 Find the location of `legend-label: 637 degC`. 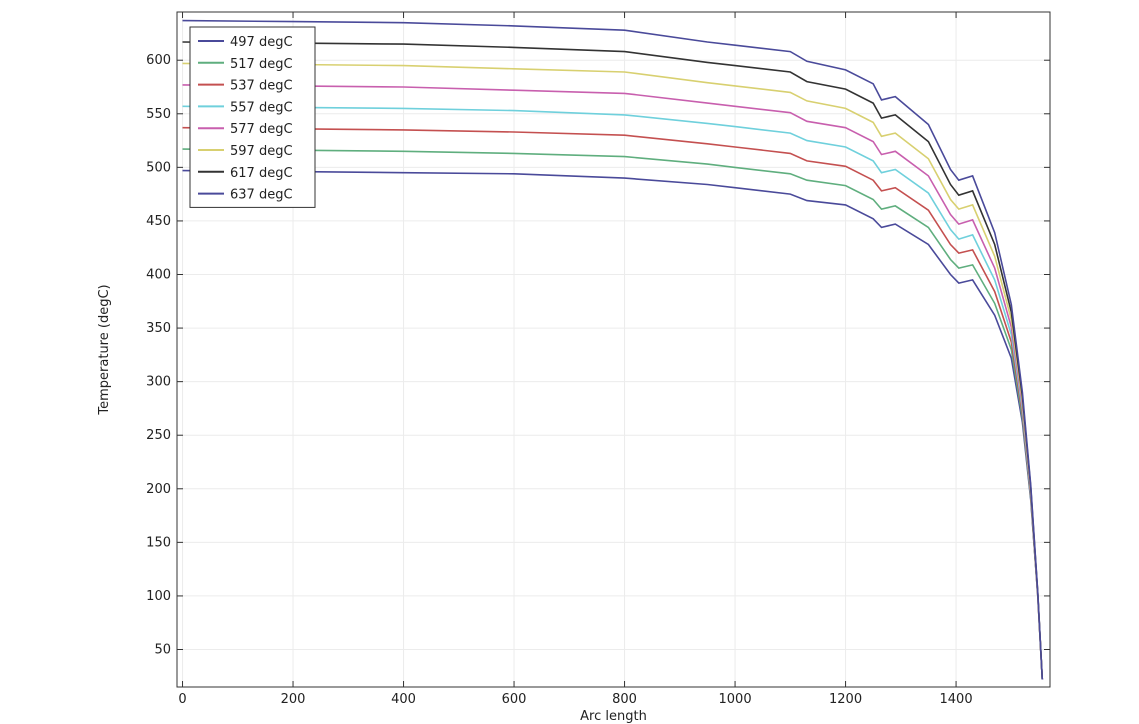

legend-label: 637 degC is located at coordinates (261, 195).